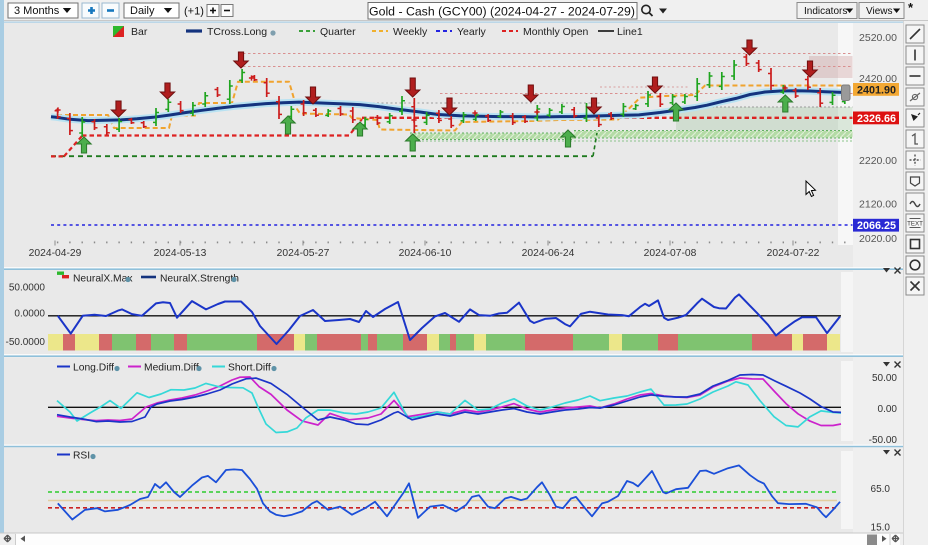 Image resolution: width=928 pixels, height=545 pixels. Describe the element at coordinates (472, 32) in the screenshot. I see `svg-text: Yearly` at that location.